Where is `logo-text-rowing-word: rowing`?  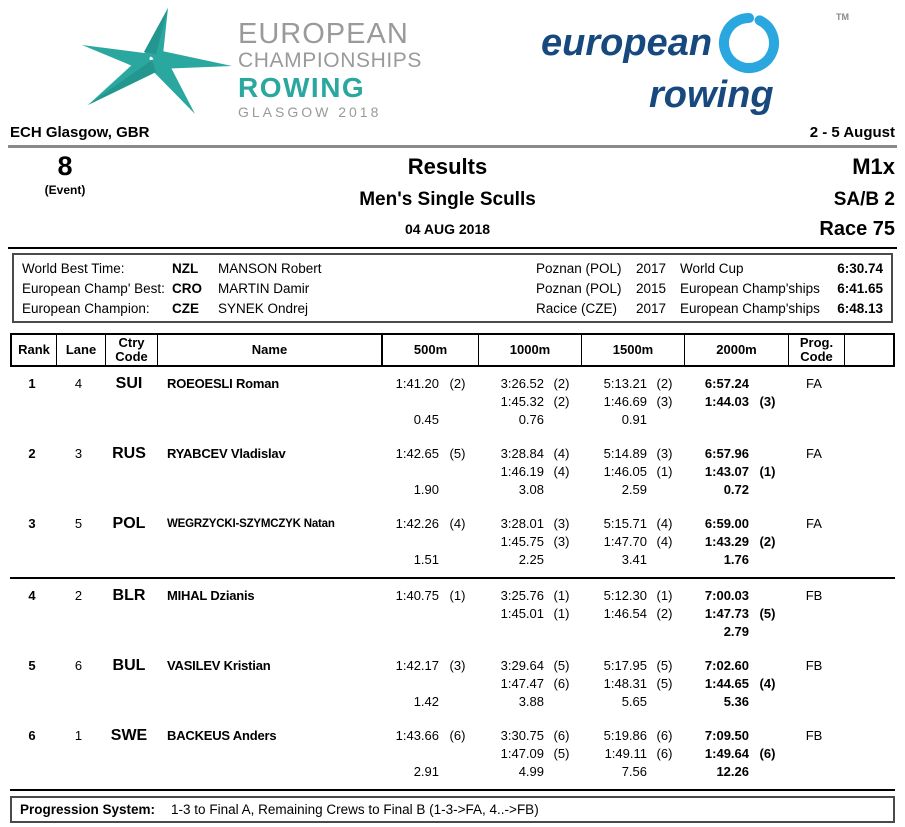 logo-text-rowing-word: rowing is located at coordinates (711, 95).